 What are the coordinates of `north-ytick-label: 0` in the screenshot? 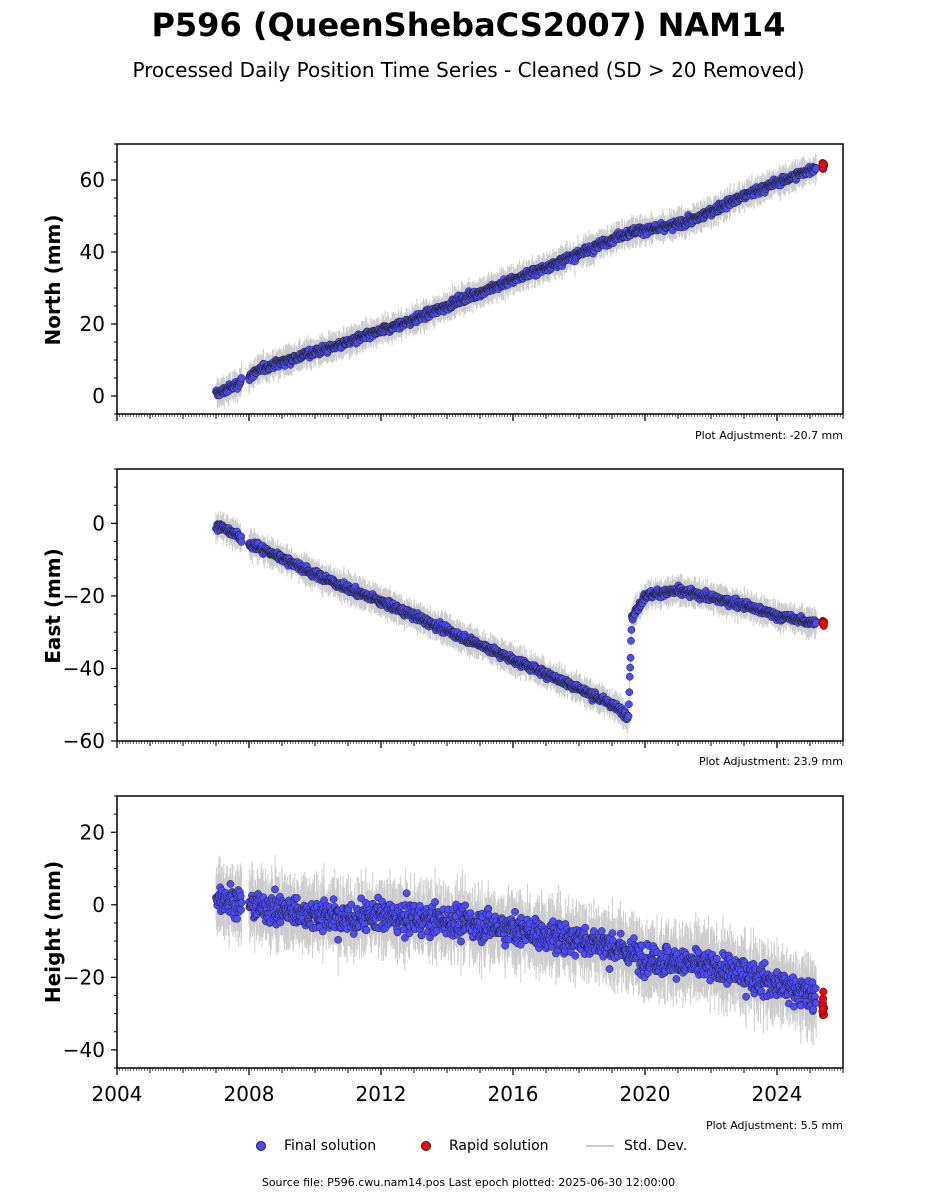 It's located at (98, 396).